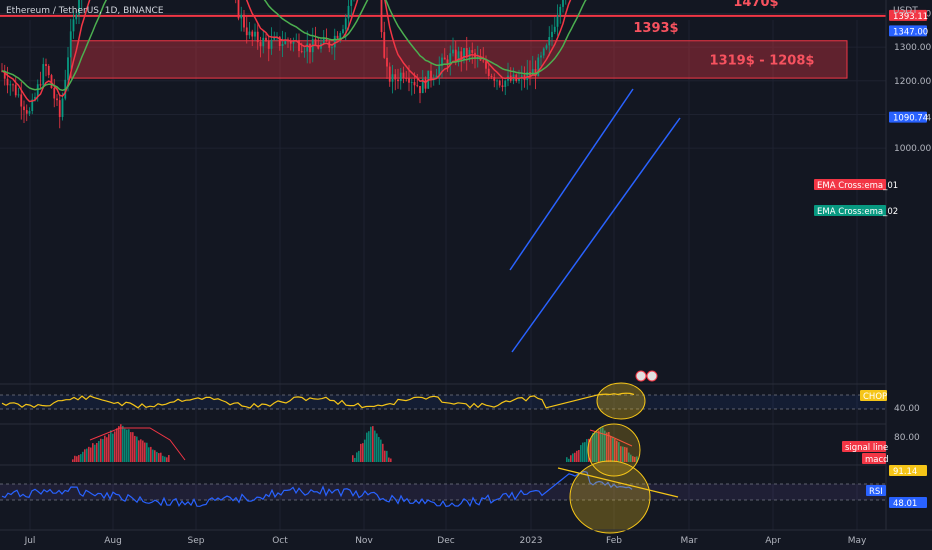 Image resolution: width=932 pixels, height=550 pixels. Describe the element at coordinates (571, 179) in the screenshot. I see `channel-upper` at that location.